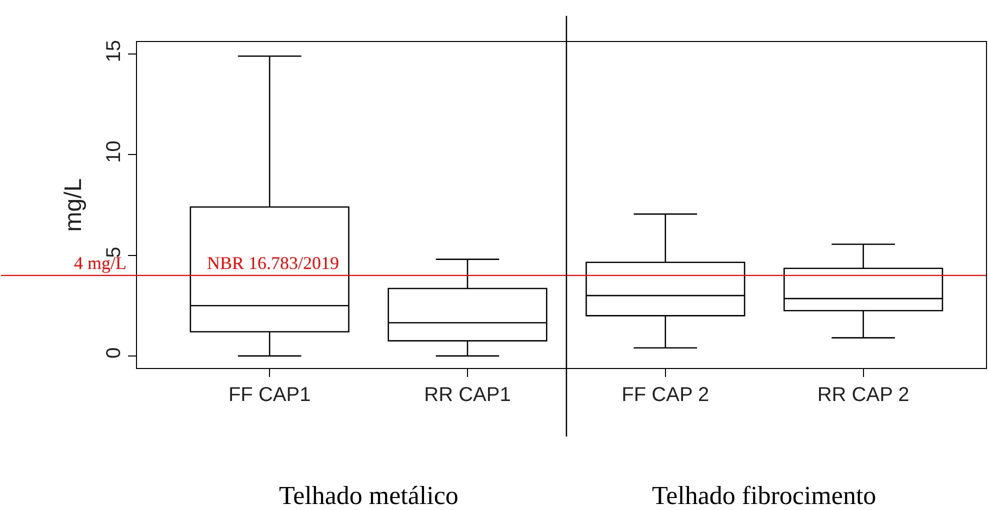  What do you see at coordinates (74, 205) in the screenshot?
I see `y-axis-title: mg/L` at bounding box center [74, 205].